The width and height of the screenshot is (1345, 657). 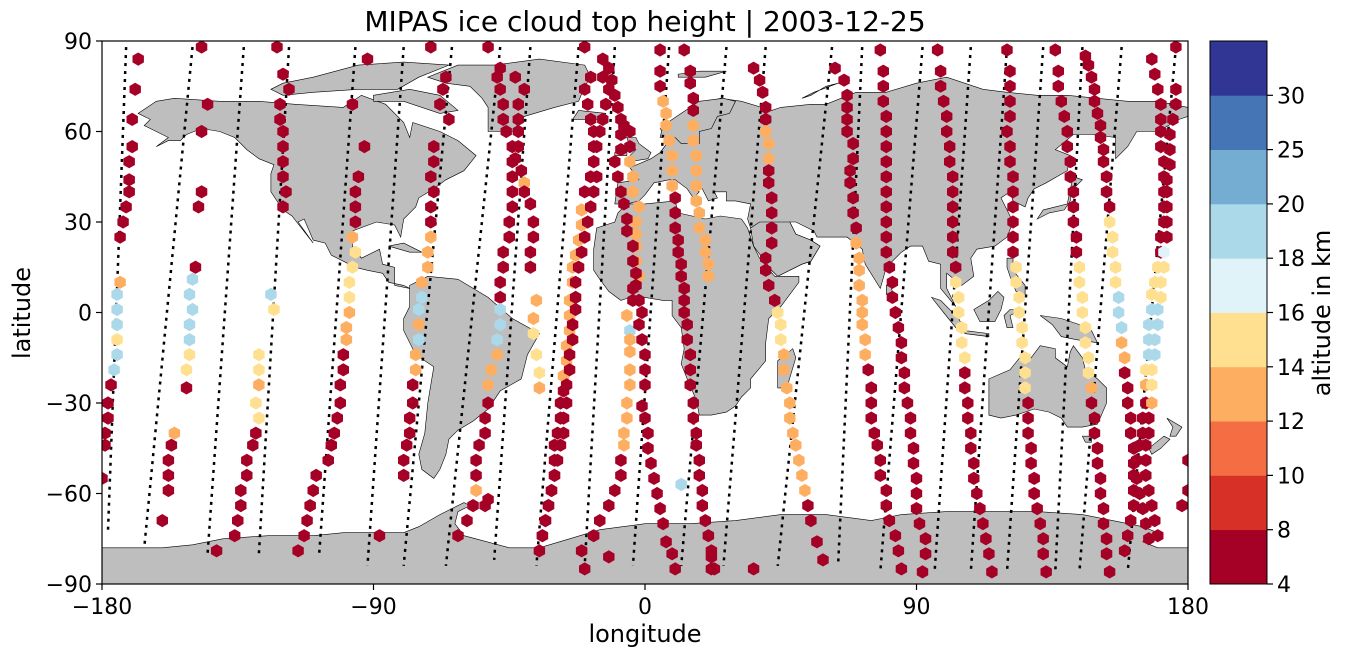 What do you see at coordinates (22, 313) in the screenshot?
I see `y-axis-label: latitude` at bounding box center [22, 313].